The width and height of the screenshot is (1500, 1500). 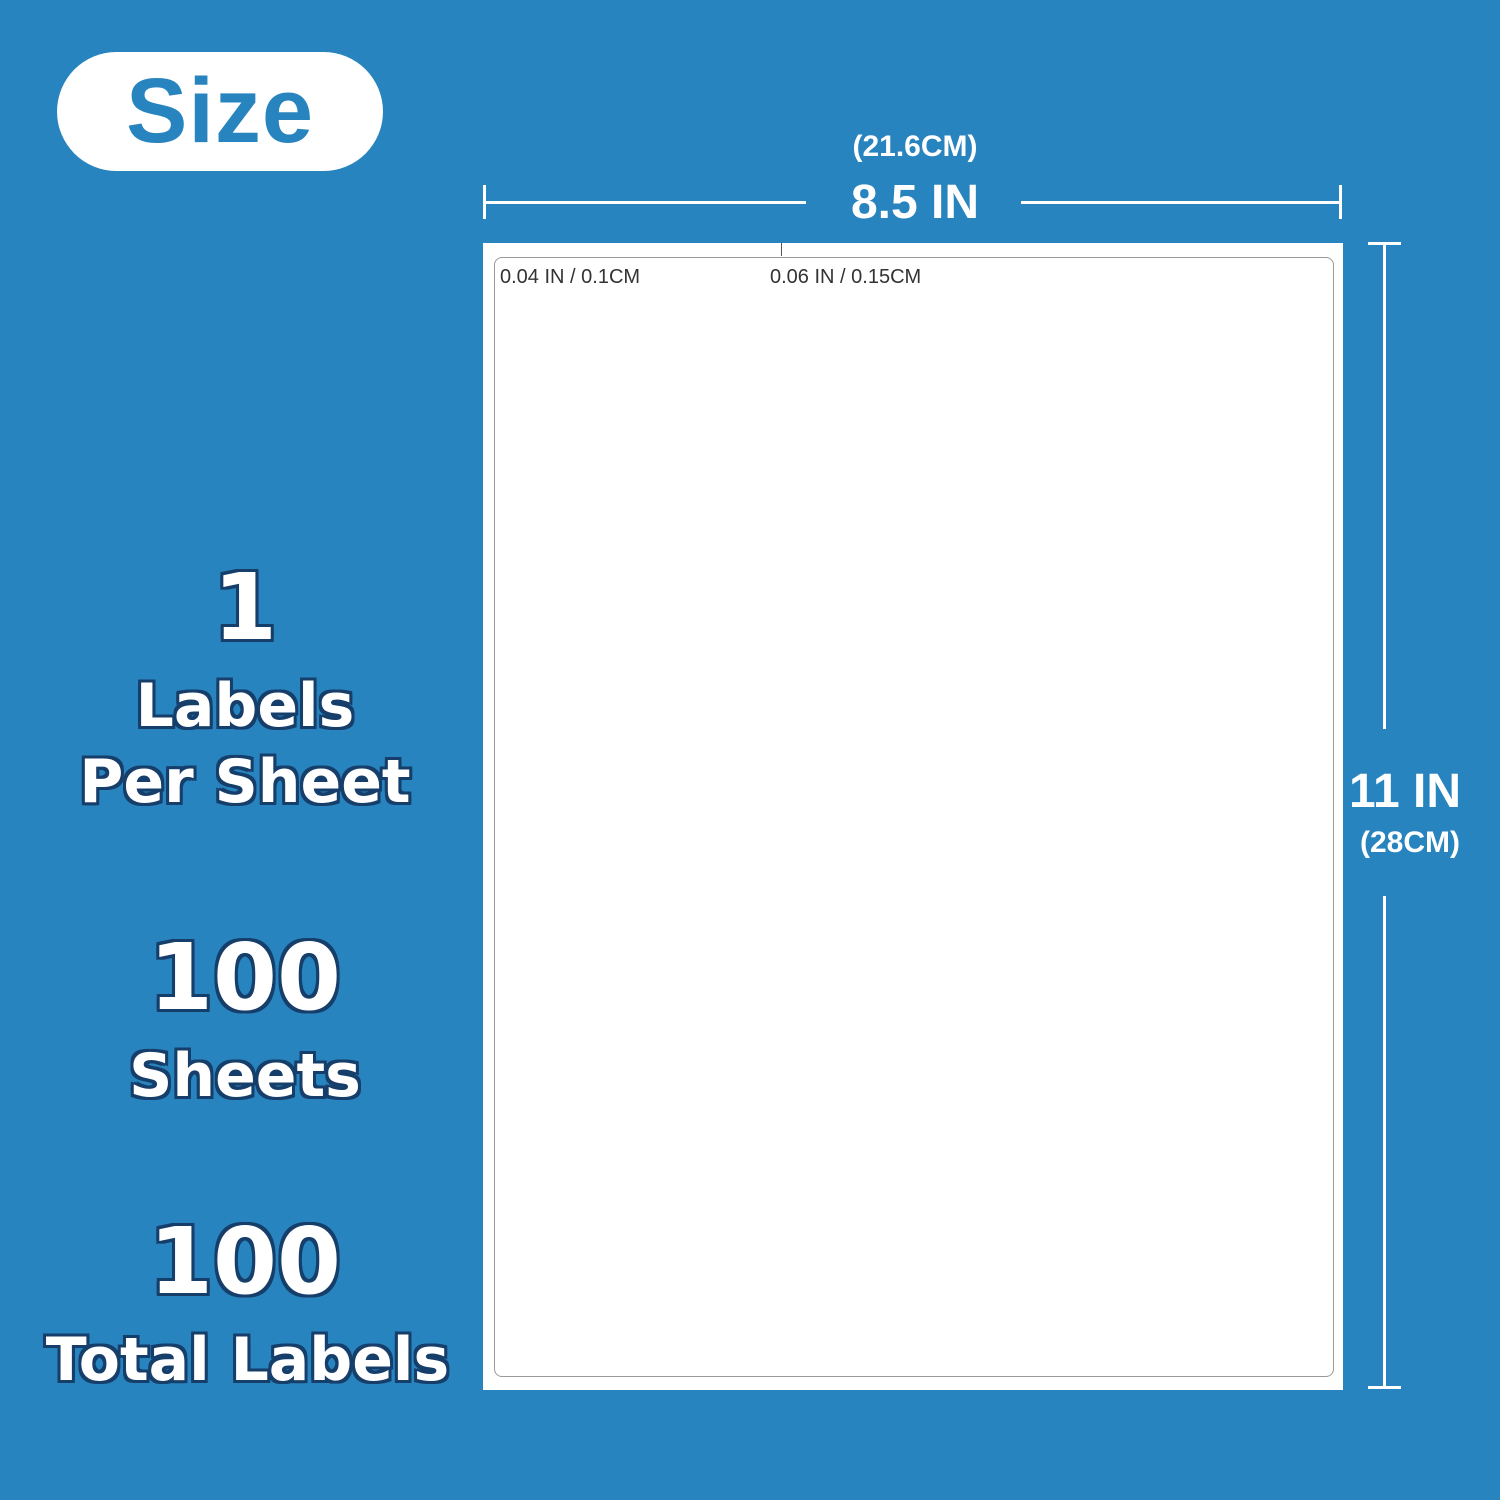 I want to click on height-tick-bottom, so click(x=1384, y=1387).